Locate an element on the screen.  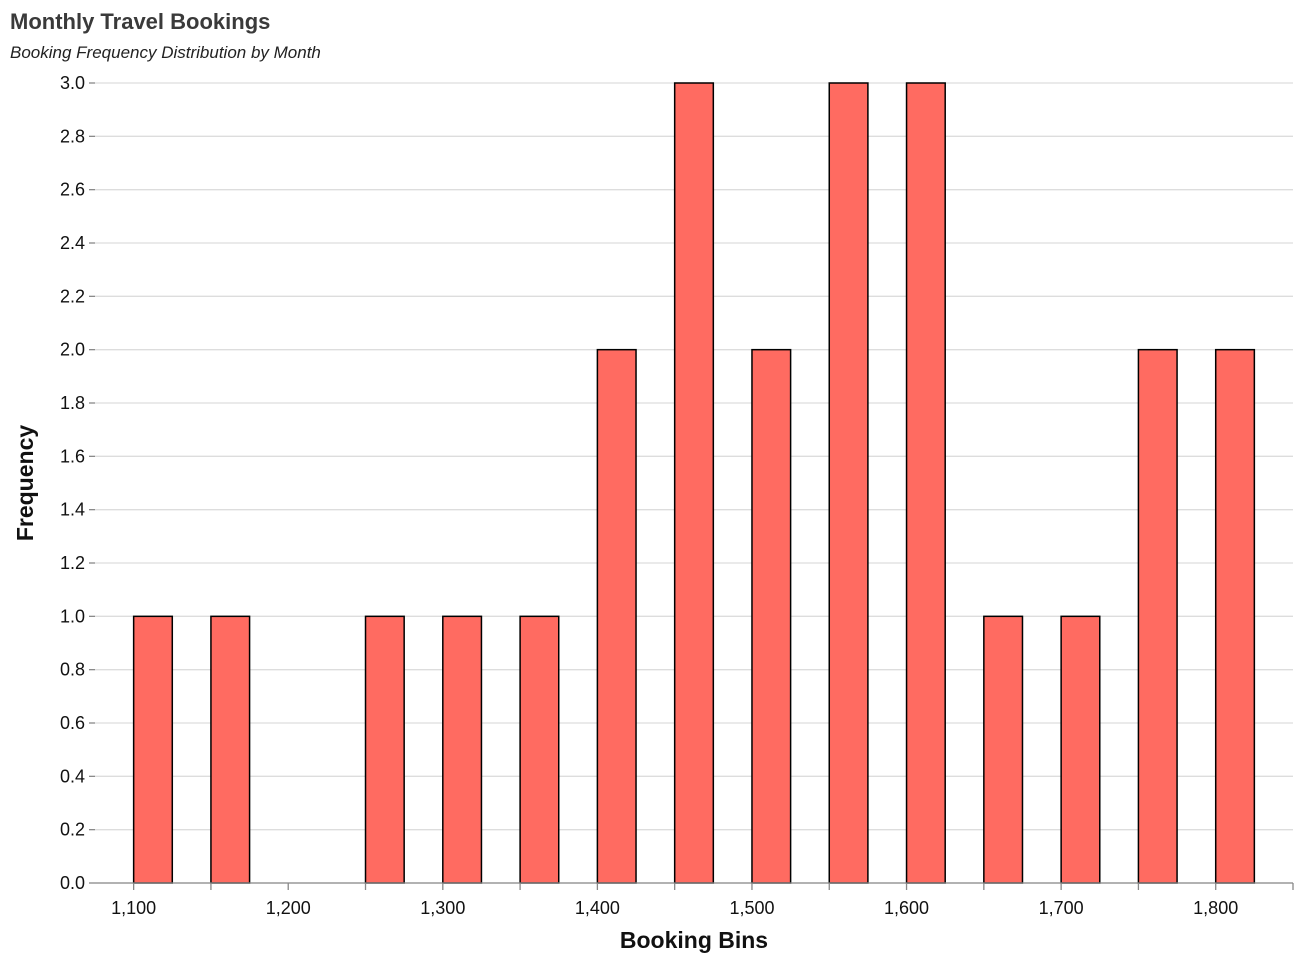
y-tick-label: 2.8 is located at coordinates (72, 136).